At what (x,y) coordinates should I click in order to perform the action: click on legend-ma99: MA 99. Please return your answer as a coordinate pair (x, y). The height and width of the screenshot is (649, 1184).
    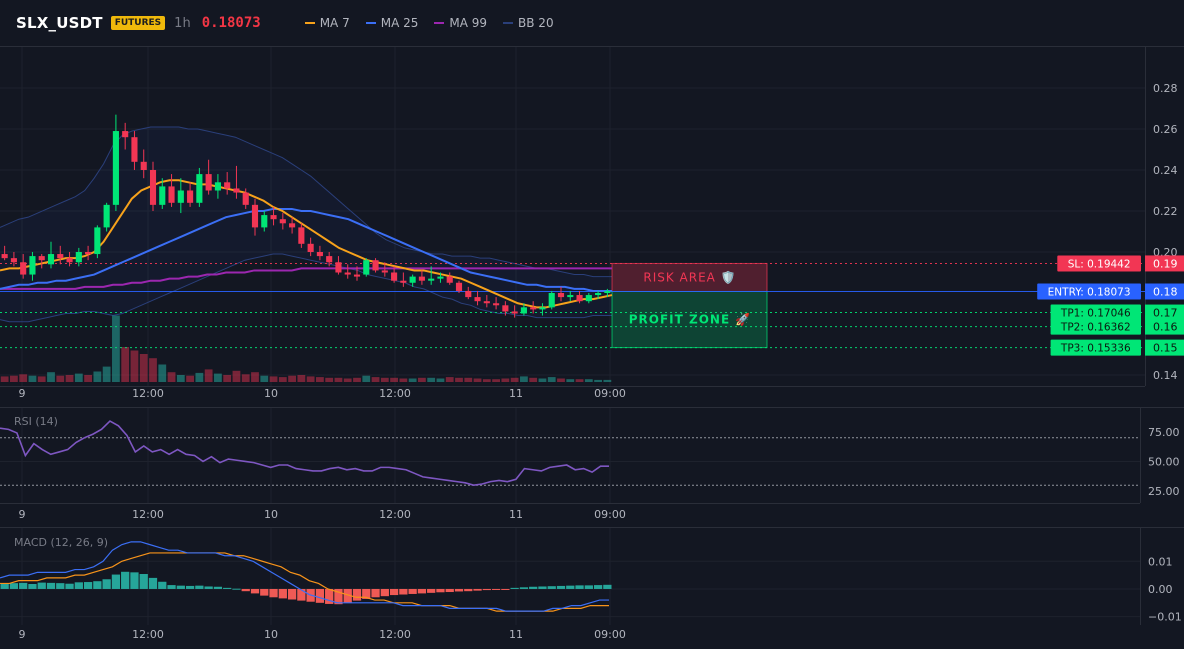
    Looking at the image, I should click on (460, 23).